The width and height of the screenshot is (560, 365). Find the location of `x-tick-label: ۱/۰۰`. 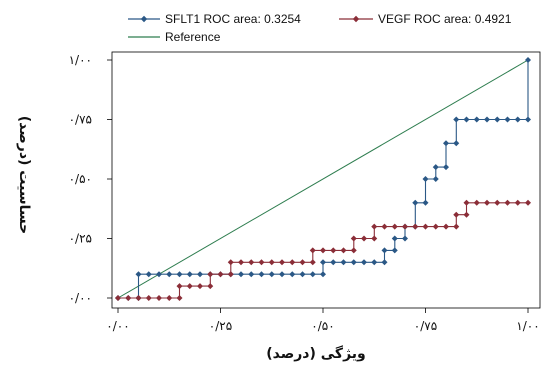

x-tick-label: ۱/۰۰ is located at coordinates (527, 326).